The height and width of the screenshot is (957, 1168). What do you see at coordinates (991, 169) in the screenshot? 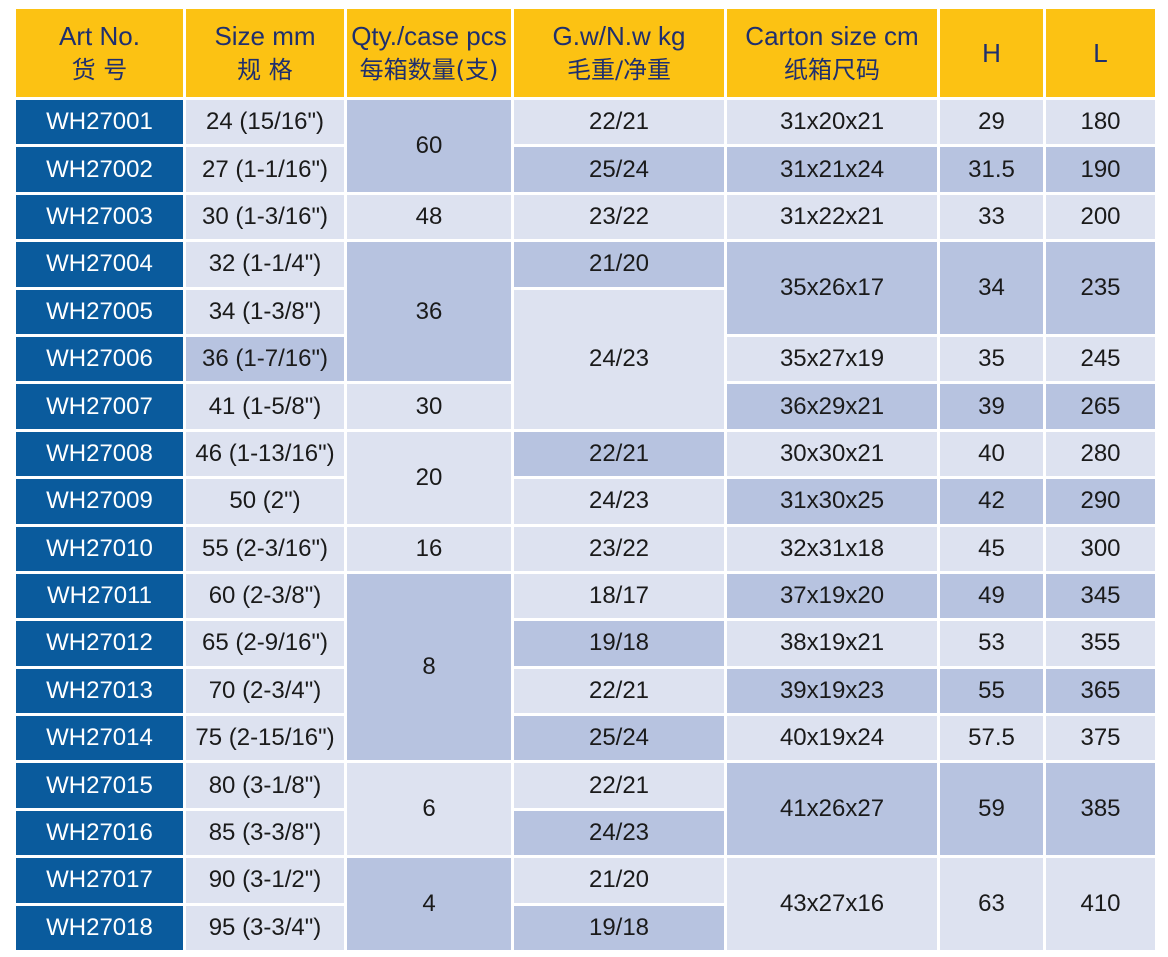
I see `h-cell: 31.5` at bounding box center [991, 169].